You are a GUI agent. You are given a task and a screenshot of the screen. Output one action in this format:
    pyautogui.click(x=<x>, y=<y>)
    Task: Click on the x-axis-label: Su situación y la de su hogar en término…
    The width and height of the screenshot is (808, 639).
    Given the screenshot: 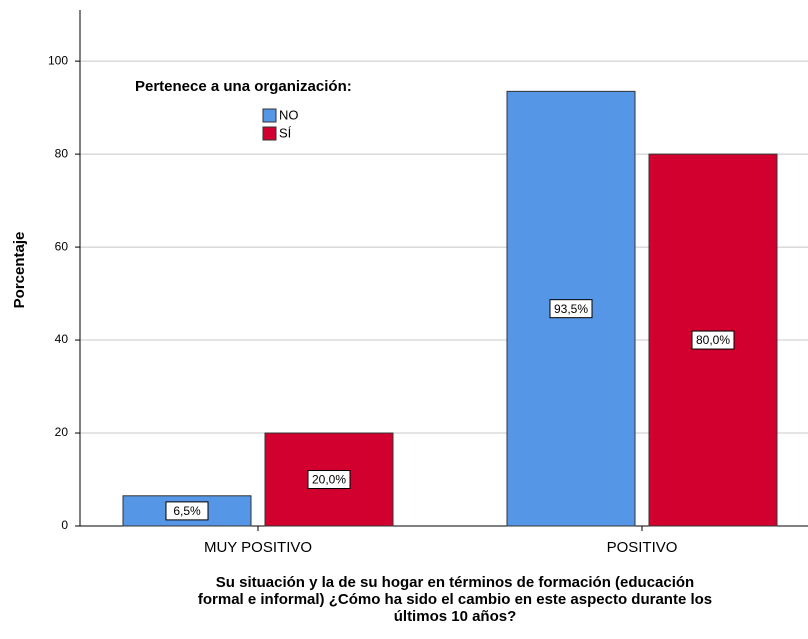 What is the action you would take?
    pyautogui.click(x=455, y=582)
    